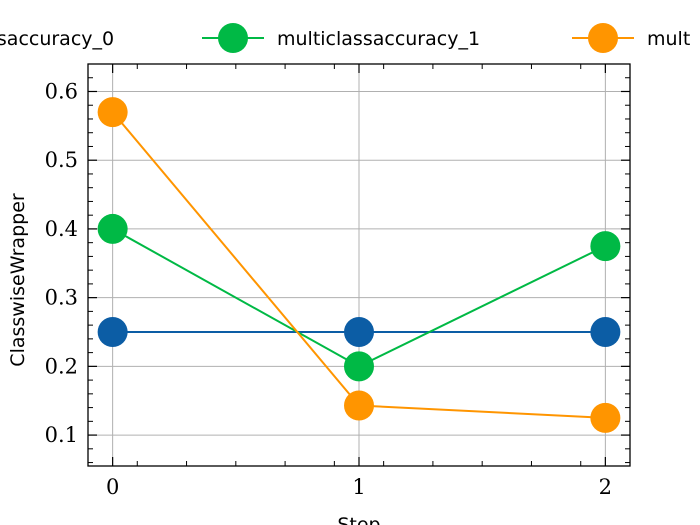 Image resolution: width=700 pixels, height=525 pixels. What do you see at coordinates (61, 91) in the screenshot?
I see `y-tick-label: 0.6` at bounding box center [61, 91].